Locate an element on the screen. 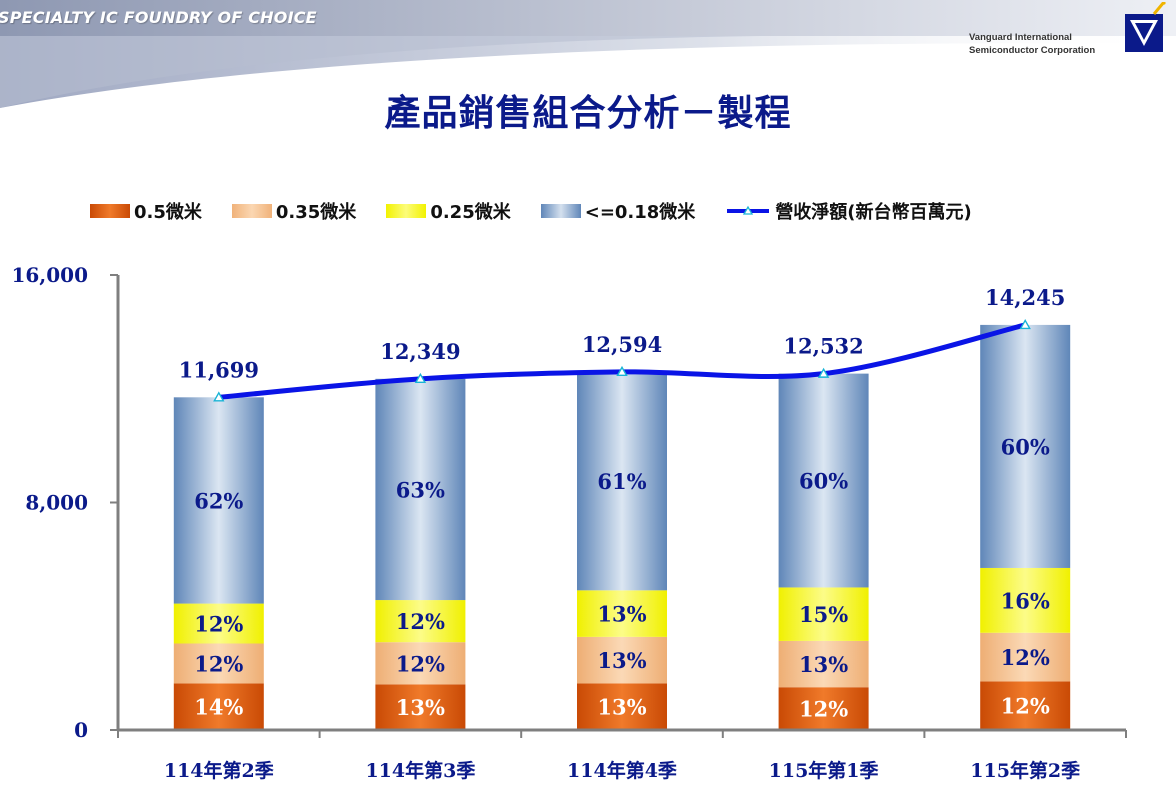 This screenshot has width=1176, height=792. company-name-line1: Vanguard International is located at coordinates (1020, 37).